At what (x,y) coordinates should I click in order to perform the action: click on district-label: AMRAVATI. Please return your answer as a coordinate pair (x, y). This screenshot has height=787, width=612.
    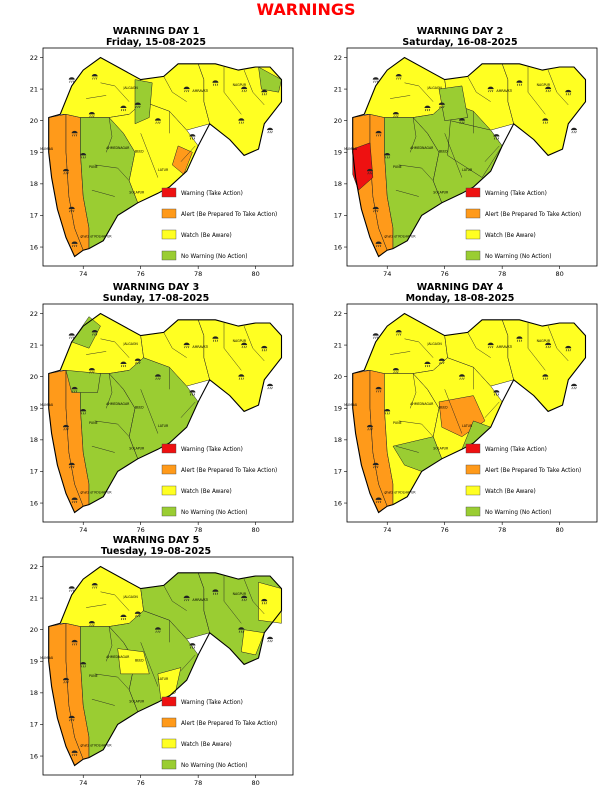
    Looking at the image, I should click on (200, 600).